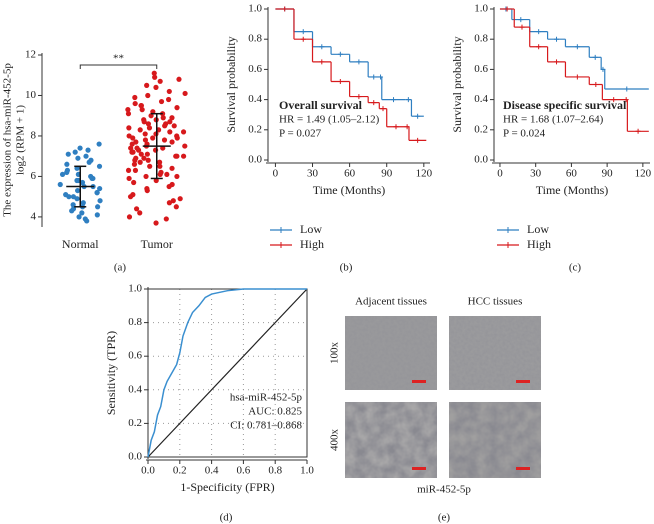 This screenshot has width=654, height=524. I want to click on x-tick-label: 0.2, so click(180, 471).